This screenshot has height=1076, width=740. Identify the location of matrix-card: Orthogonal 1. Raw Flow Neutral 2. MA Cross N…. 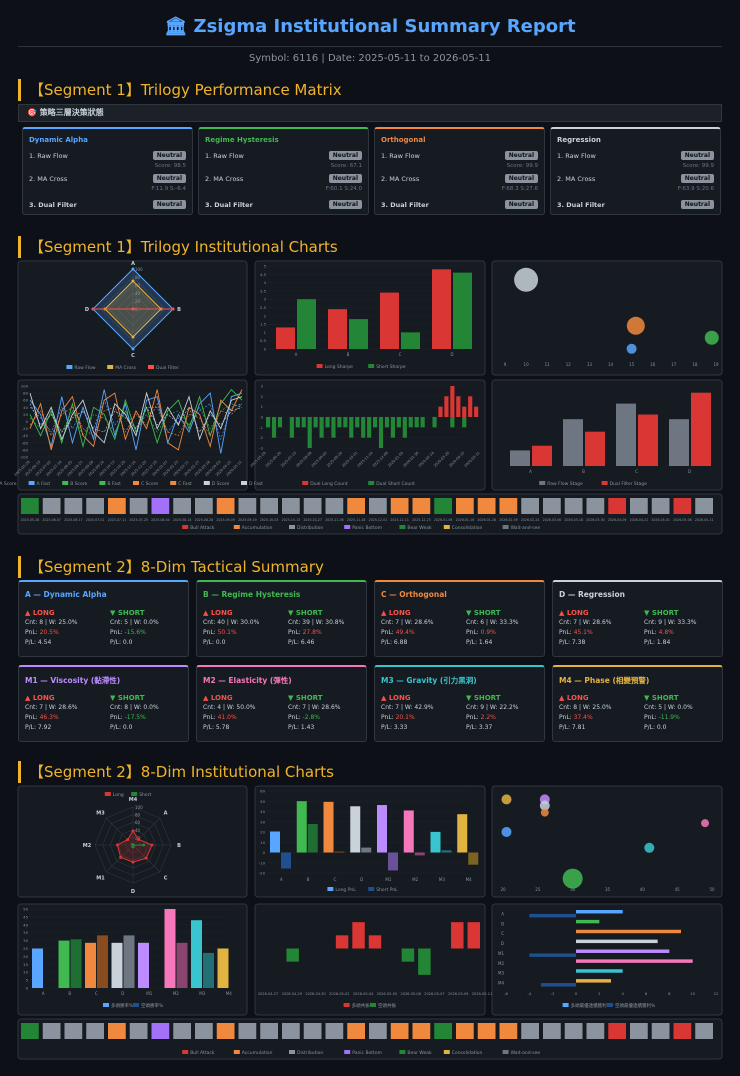
(459, 171).